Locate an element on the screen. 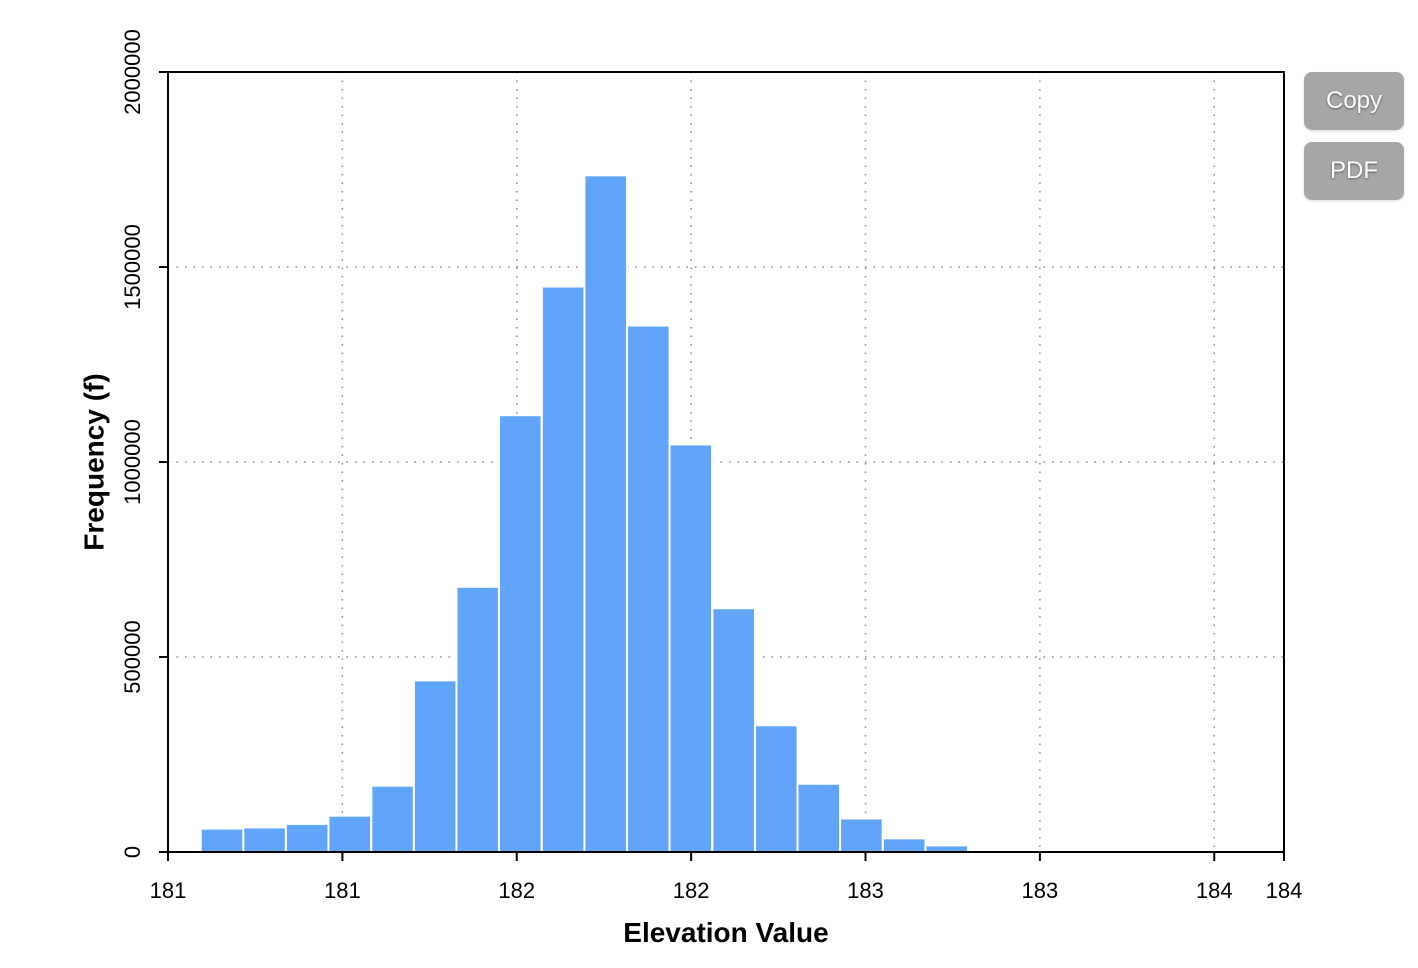 This screenshot has height=968, width=1418. copy-button: Copy is located at coordinates (1354, 101).